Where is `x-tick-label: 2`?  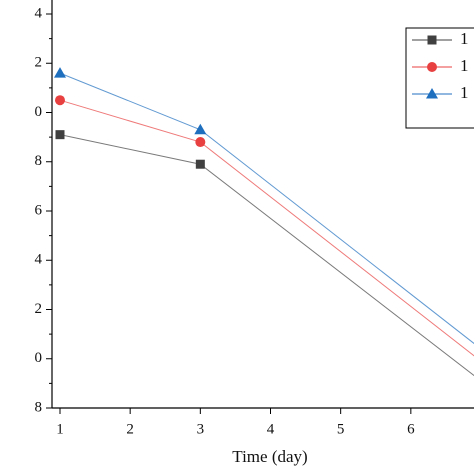 x-tick-label: 2 is located at coordinates (130, 429).